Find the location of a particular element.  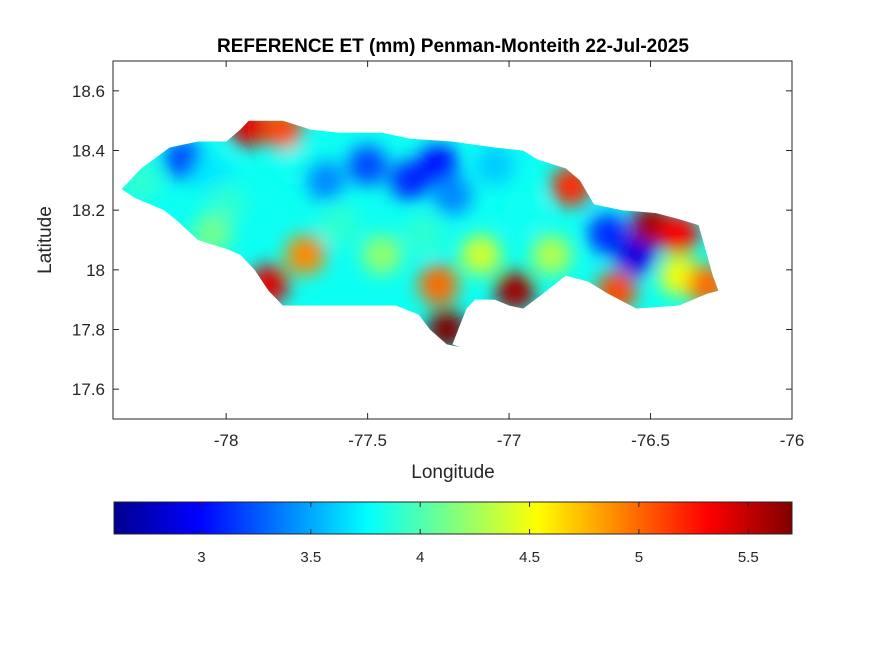

x-tick-label: -76 is located at coordinates (792, 440).